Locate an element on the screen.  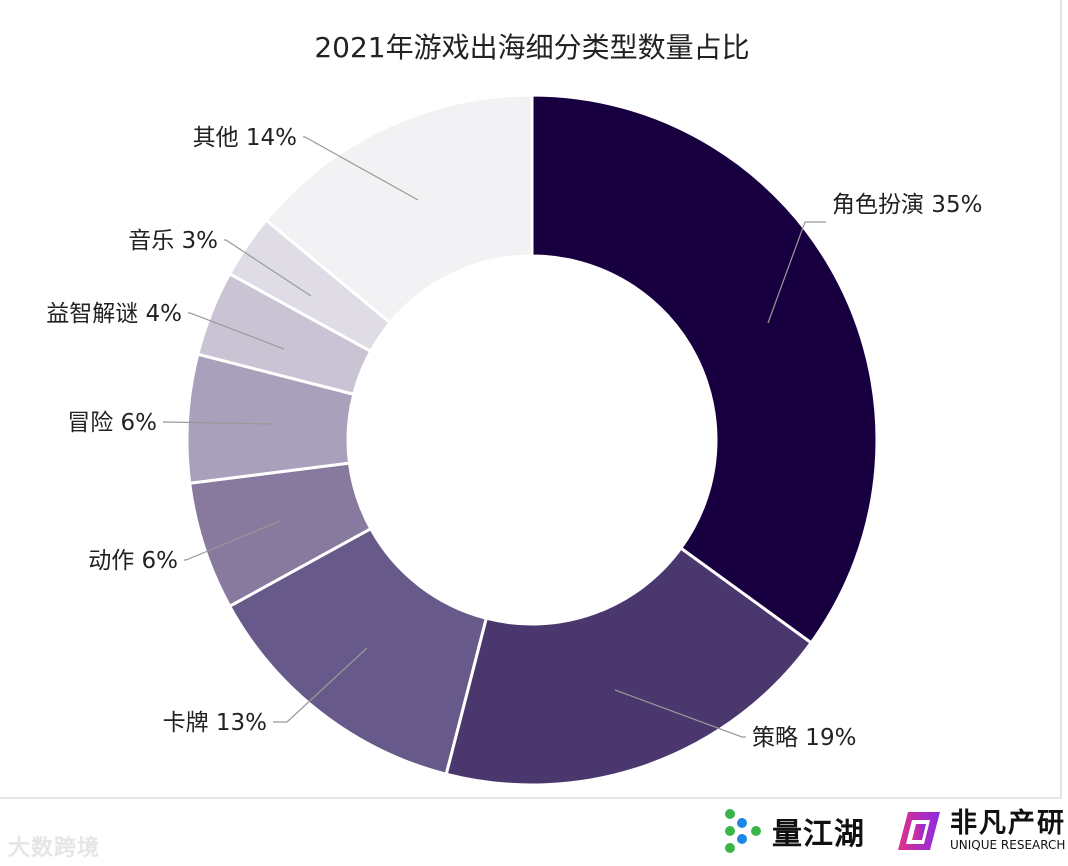
slice-label-8: 其他 14% is located at coordinates (245, 138).